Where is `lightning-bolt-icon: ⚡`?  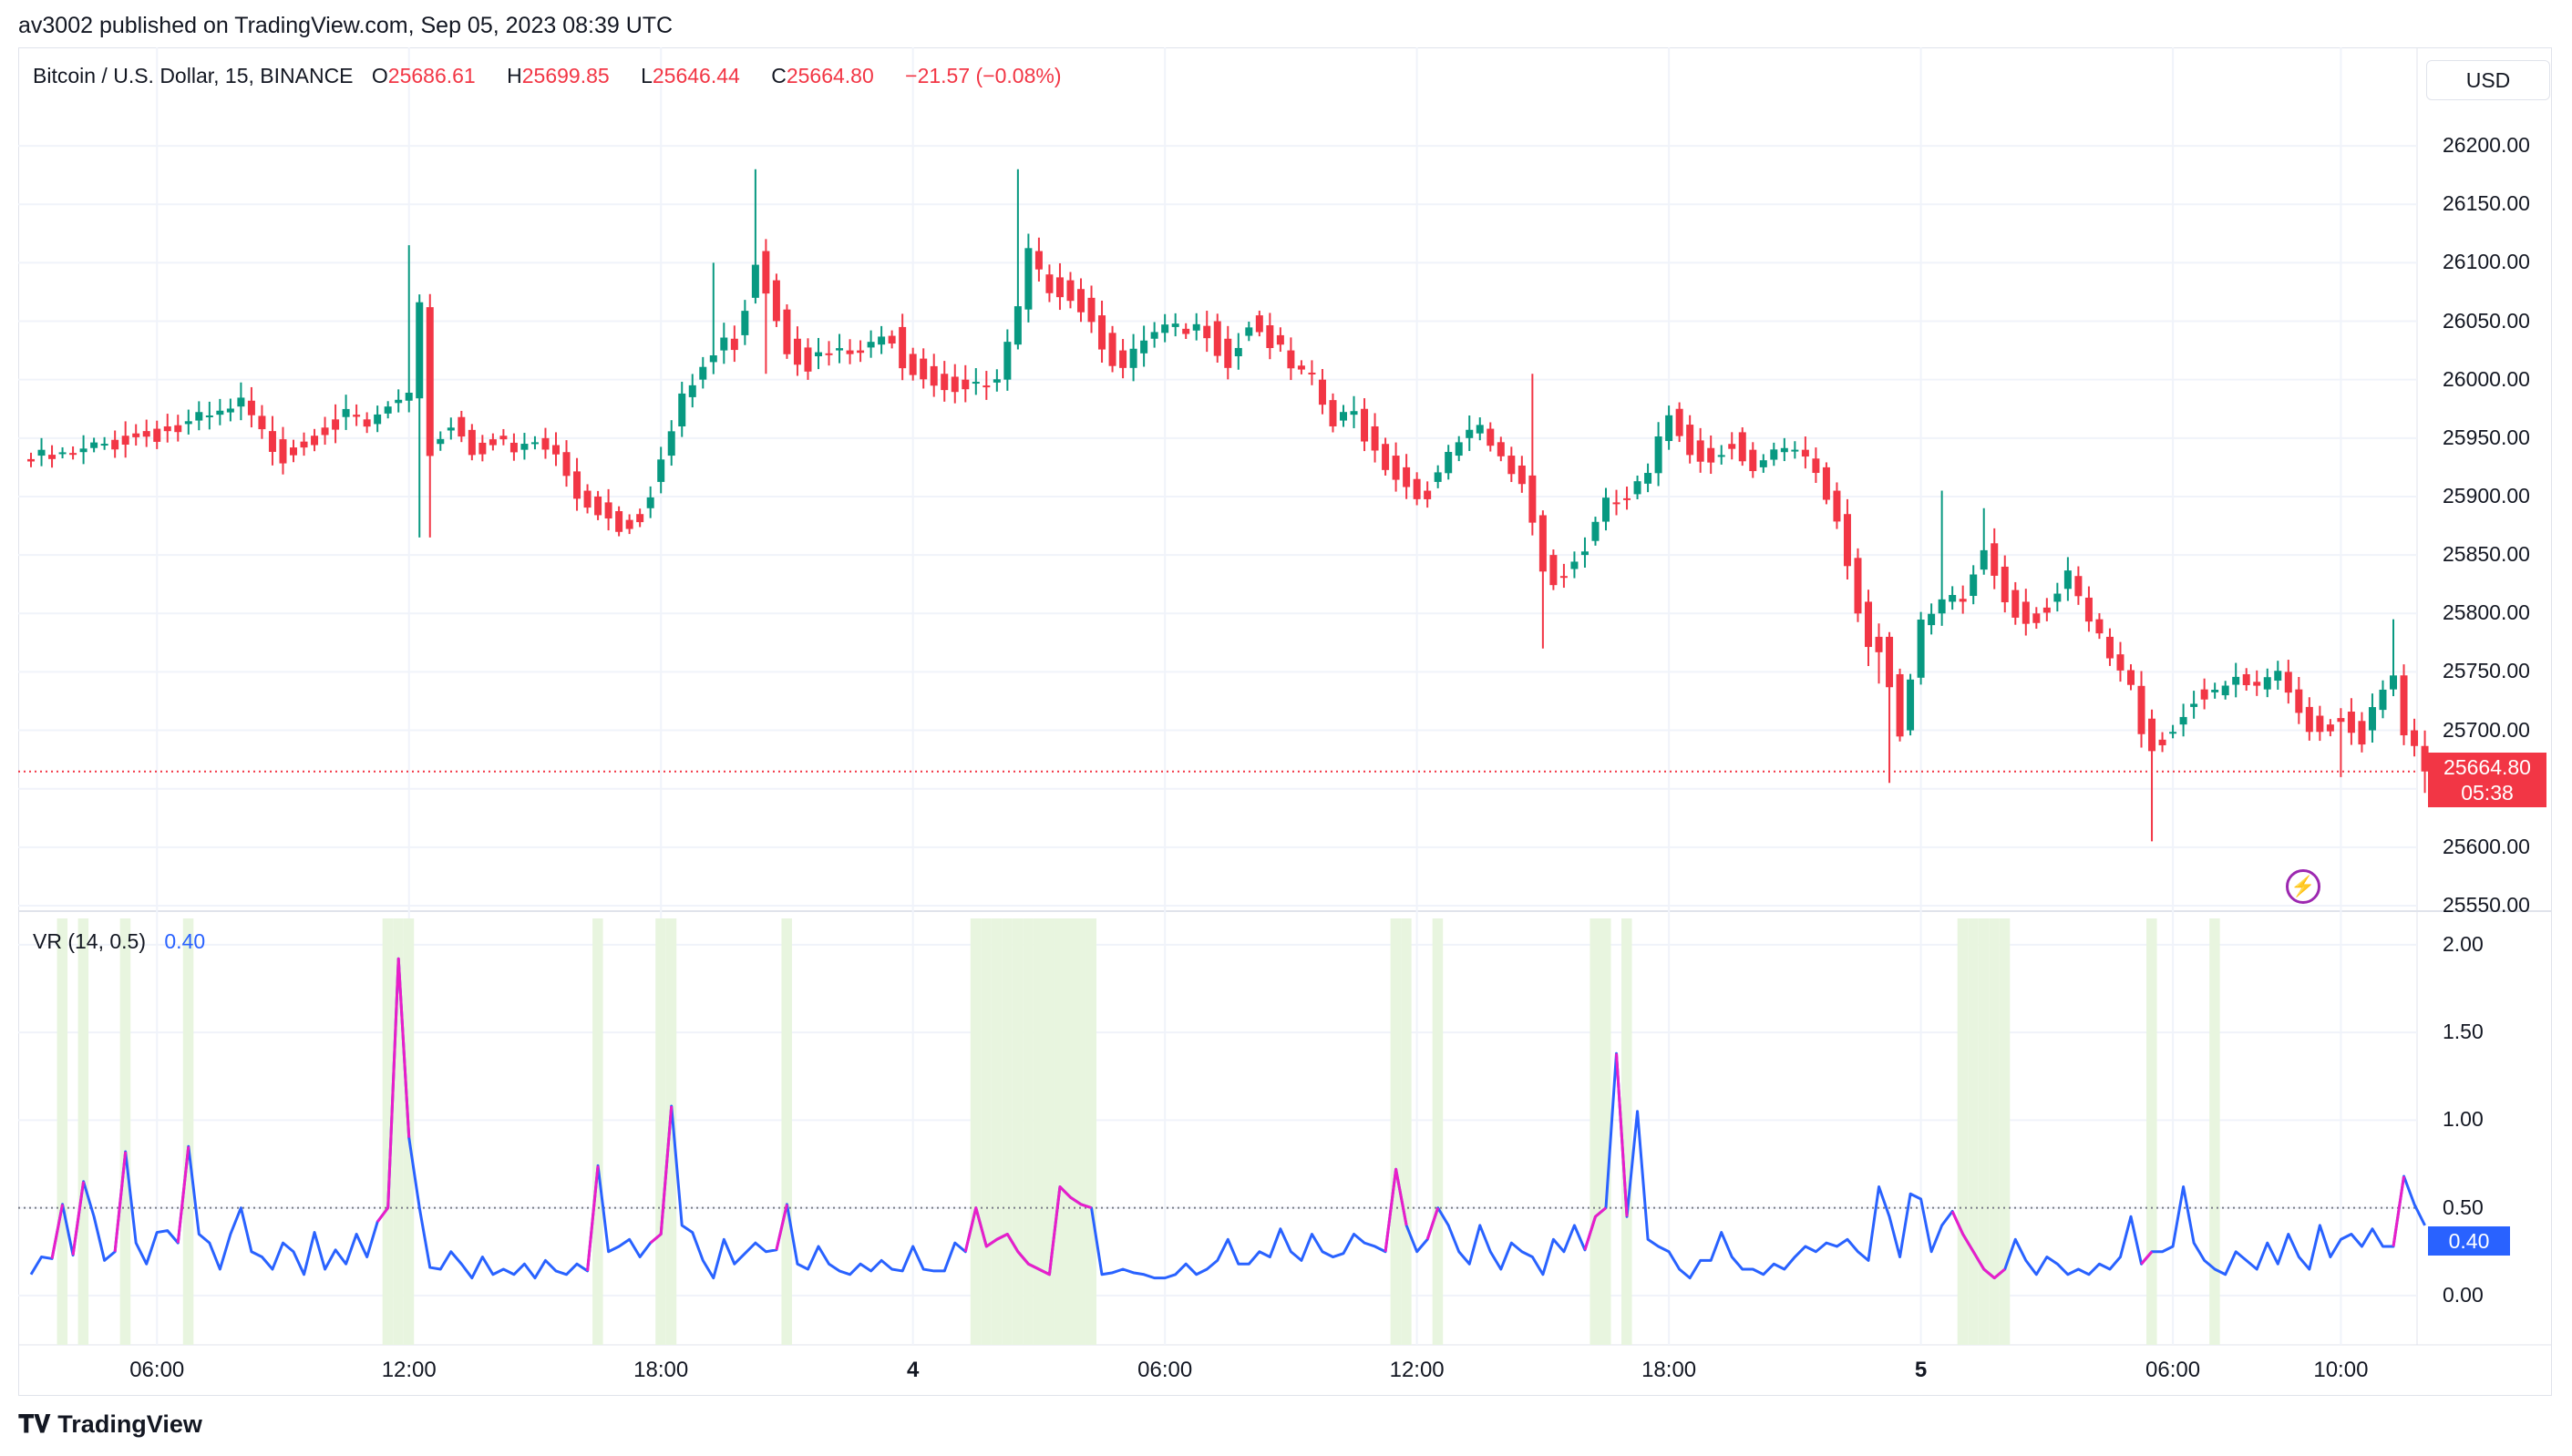 lightning-bolt-icon: ⚡ is located at coordinates (2303, 886).